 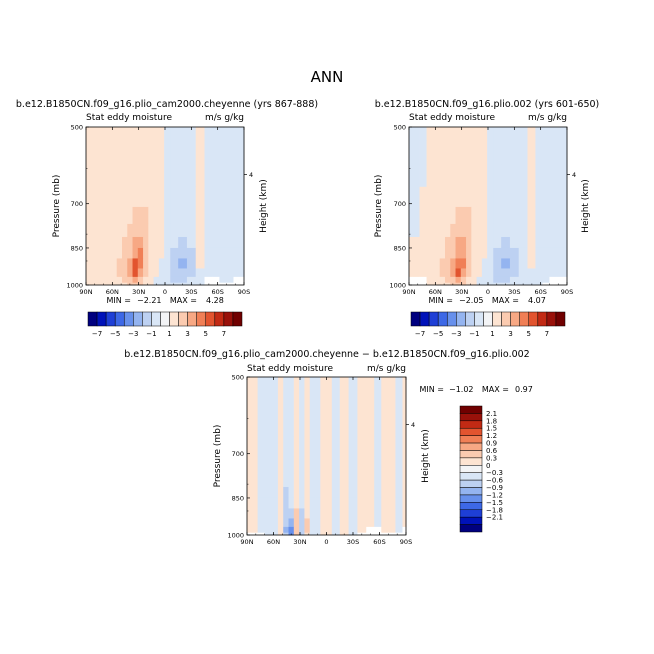 I want to click on panel-1-right-axis-label: Height (km), so click(x=264, y=206).